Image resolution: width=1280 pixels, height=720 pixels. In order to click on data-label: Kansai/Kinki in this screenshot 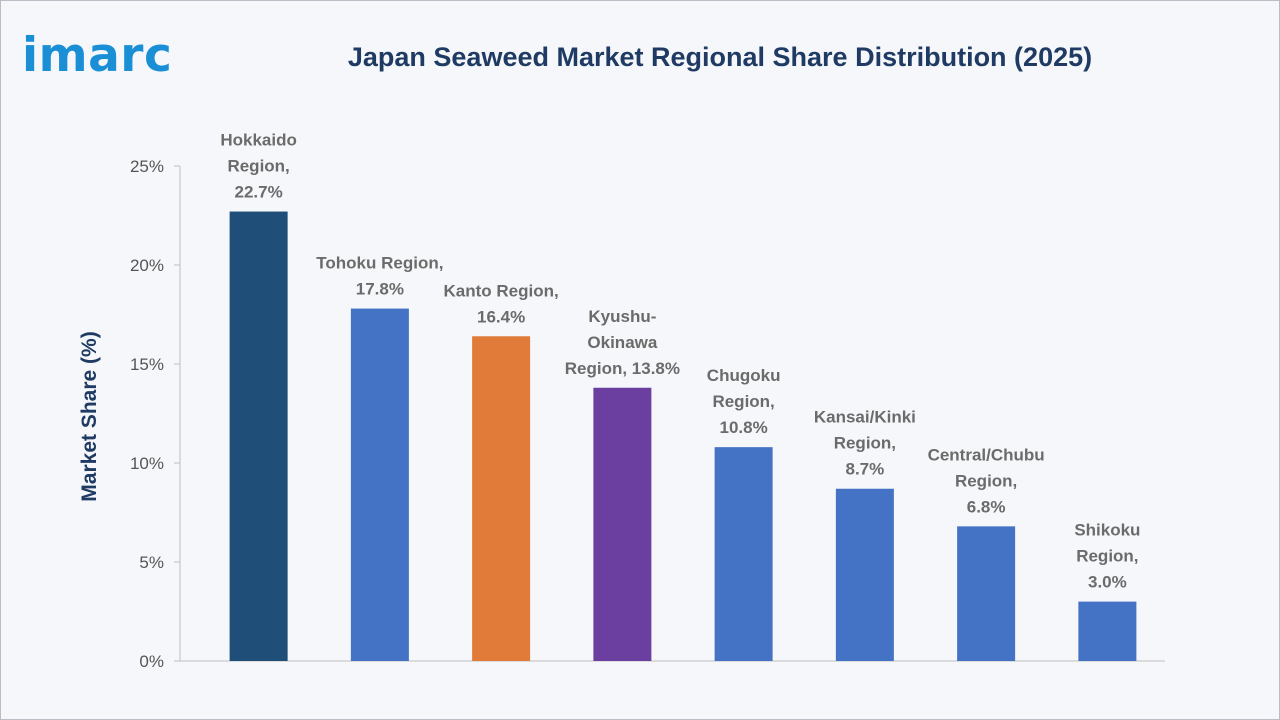, I will do `click(865, 417)`.